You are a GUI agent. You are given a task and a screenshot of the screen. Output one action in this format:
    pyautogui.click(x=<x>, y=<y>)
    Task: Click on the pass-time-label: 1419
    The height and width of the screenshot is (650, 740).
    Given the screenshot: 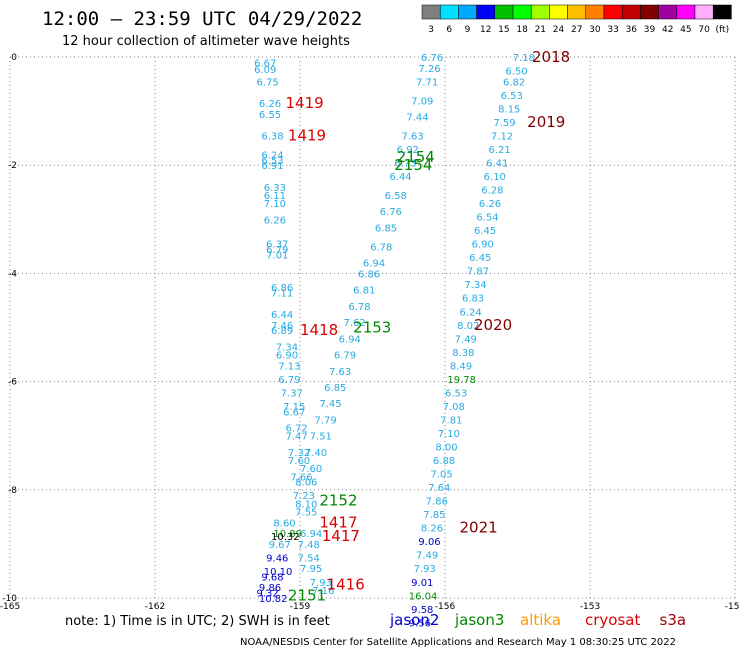 What is the action you would take?
    pyautogui.click(x=307, y=135)
    